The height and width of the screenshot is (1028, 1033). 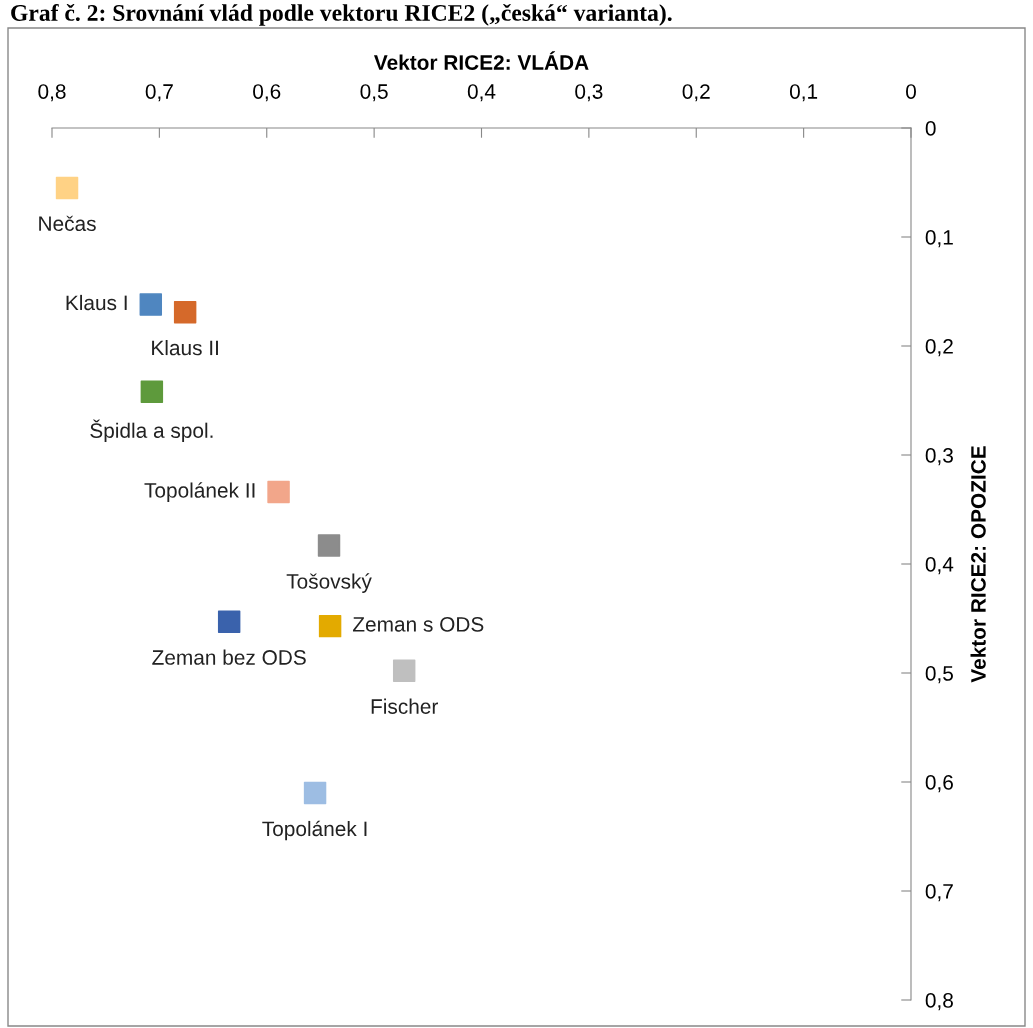 I want to click on y-tick-label: 0,5, so click(x=939, y=675).